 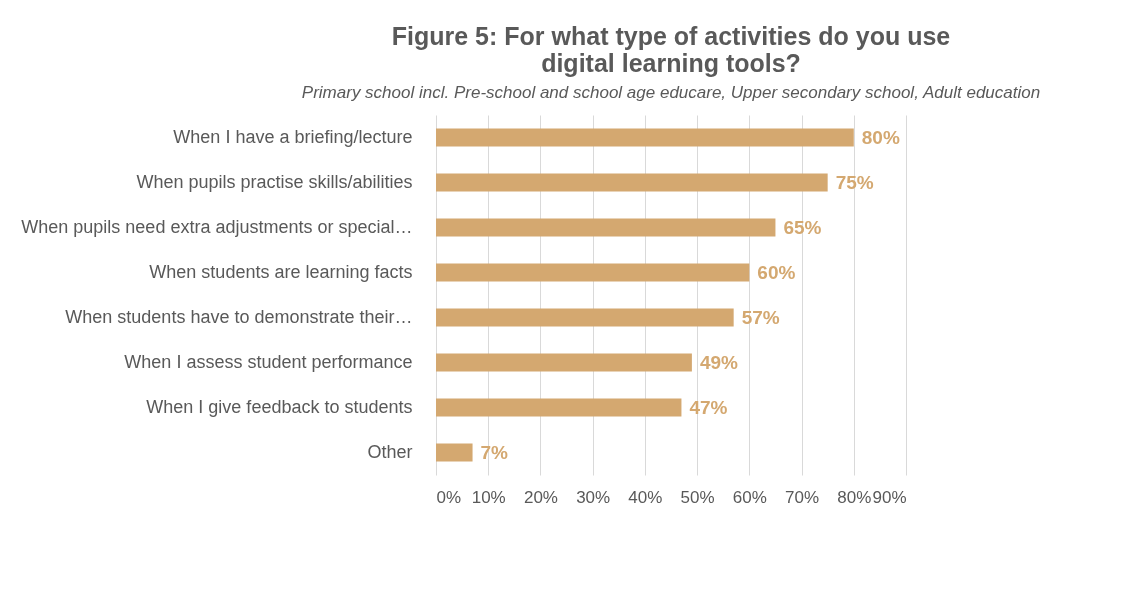 What do you see at coordinates (889, 497) in the screenshot?
I see `x-tick-label: 90%` at bounding box center [889, 497].